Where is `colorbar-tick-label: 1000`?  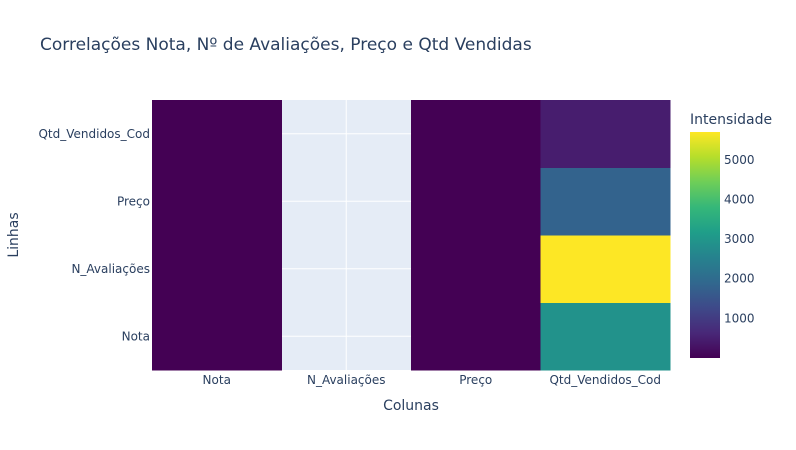
colorbar-tick-label: 1000 is located at coordinates (739, 318).